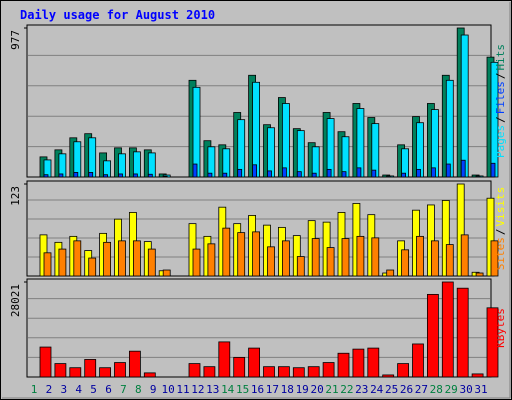  Describe the element at coordinates (197, 389) in the screenshot. I see `x-tick-label: 12` at that location.